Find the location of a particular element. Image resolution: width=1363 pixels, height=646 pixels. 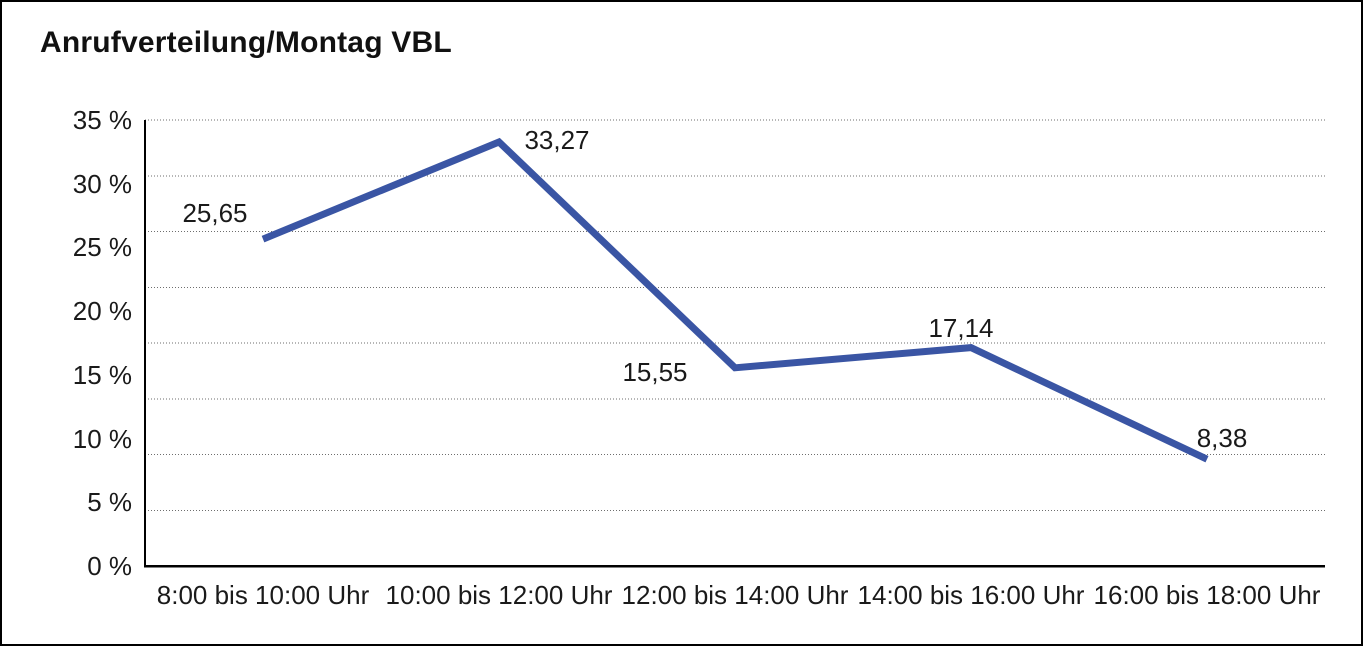

y-tick-label: 0 % is located at coordinates (109, 566).